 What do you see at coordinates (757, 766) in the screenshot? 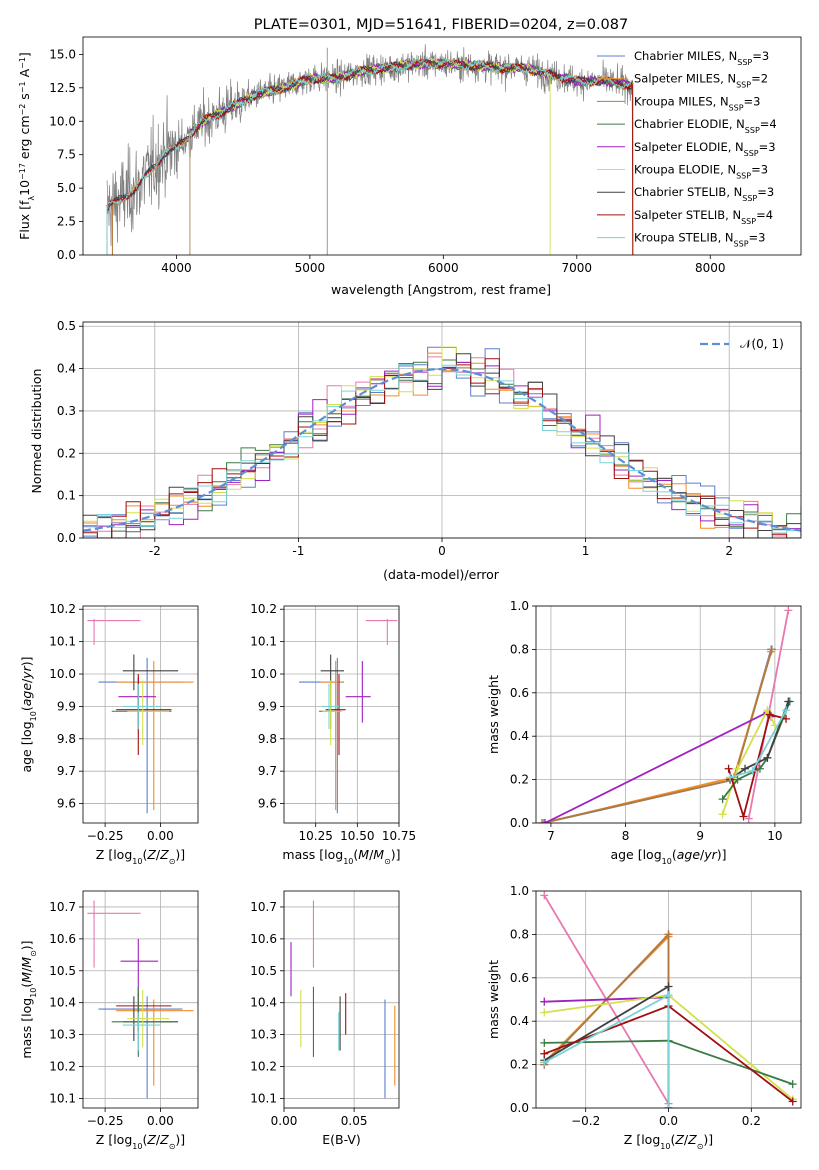
I see `weight-line` at bounding box center [757, 766].